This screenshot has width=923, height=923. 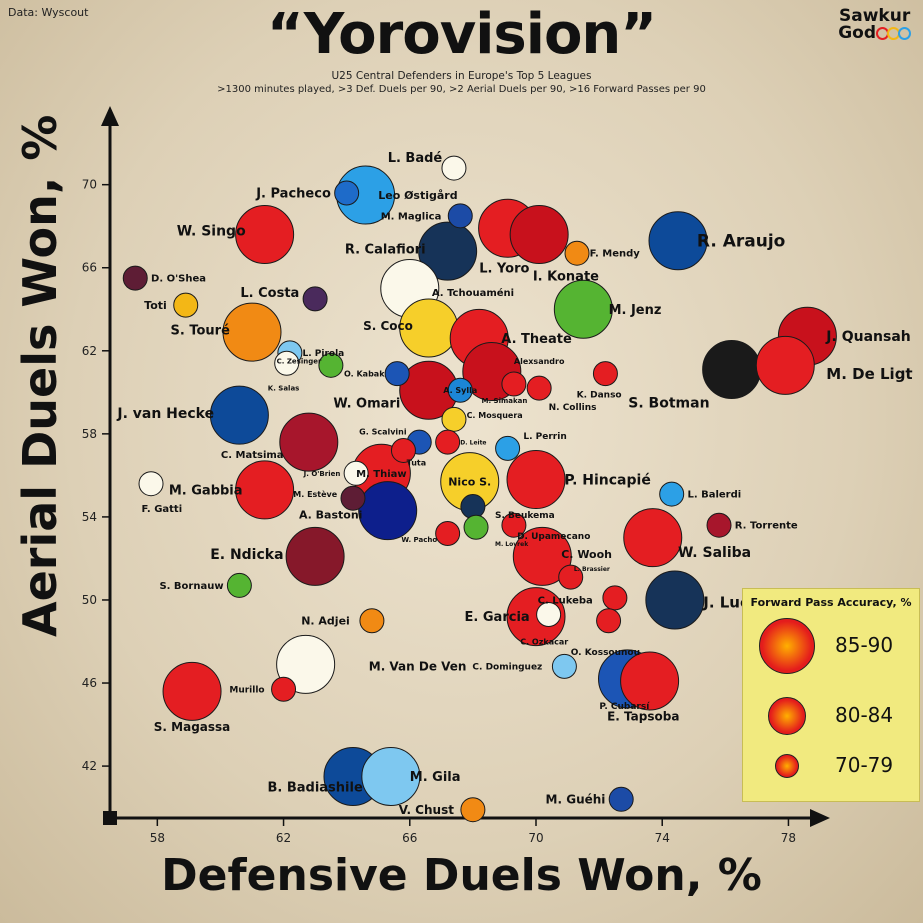 What do you see at coordinates (592, 569) in the screenshot?
I see `player-label: L. Brassier` at bounding box center [592, 569].